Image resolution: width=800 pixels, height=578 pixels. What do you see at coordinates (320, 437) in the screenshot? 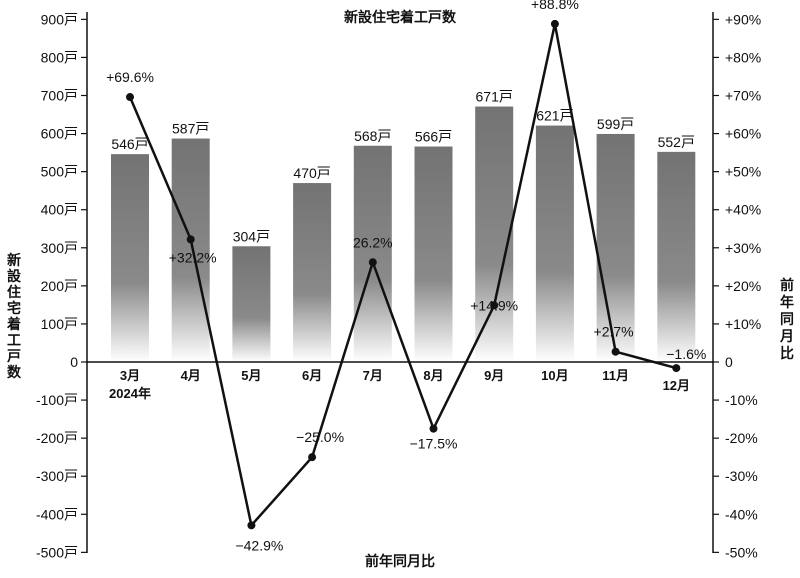
I see `yoy-value-label: −25.0%` at bounding box center [320, 437].